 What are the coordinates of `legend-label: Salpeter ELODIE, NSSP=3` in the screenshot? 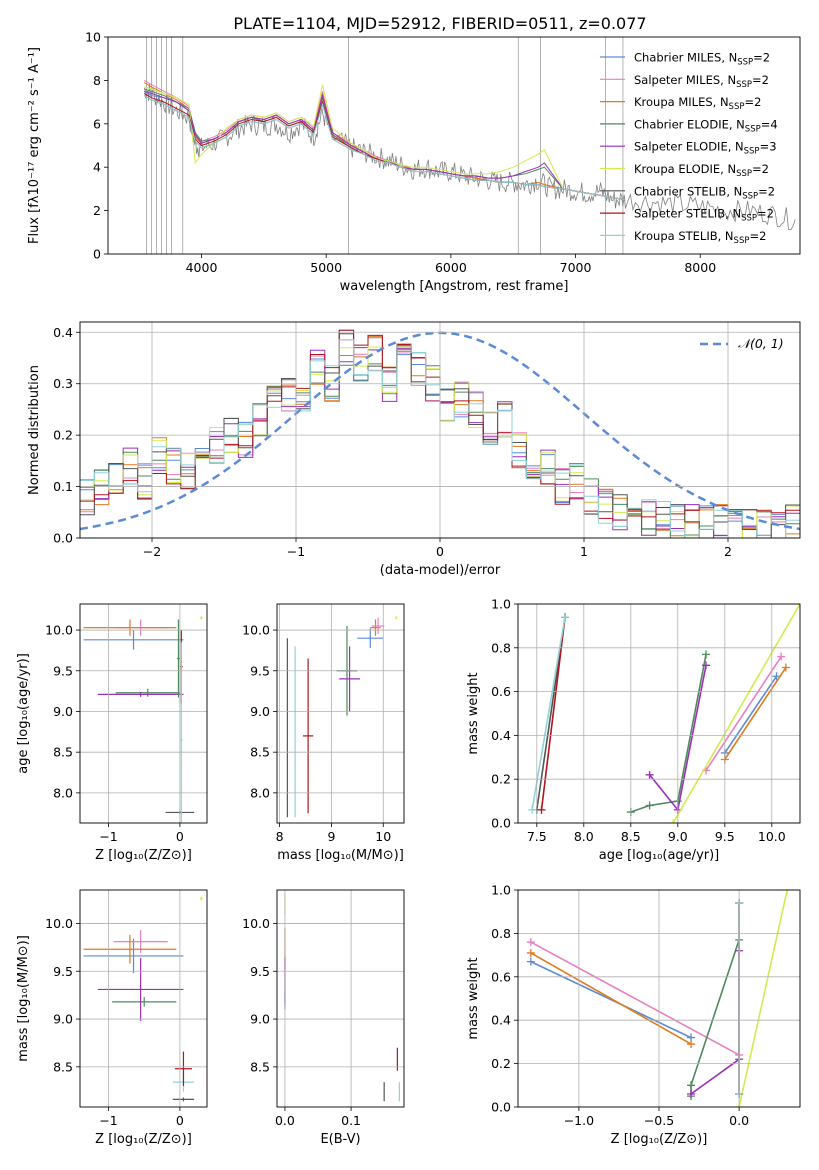 It's located at (705, 148).